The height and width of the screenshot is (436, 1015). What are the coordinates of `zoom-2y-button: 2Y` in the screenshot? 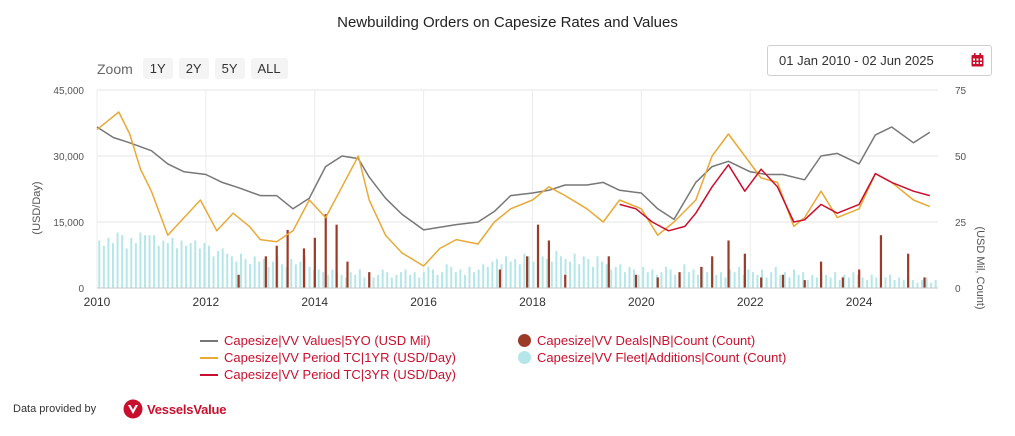 It's located at (193, 68).